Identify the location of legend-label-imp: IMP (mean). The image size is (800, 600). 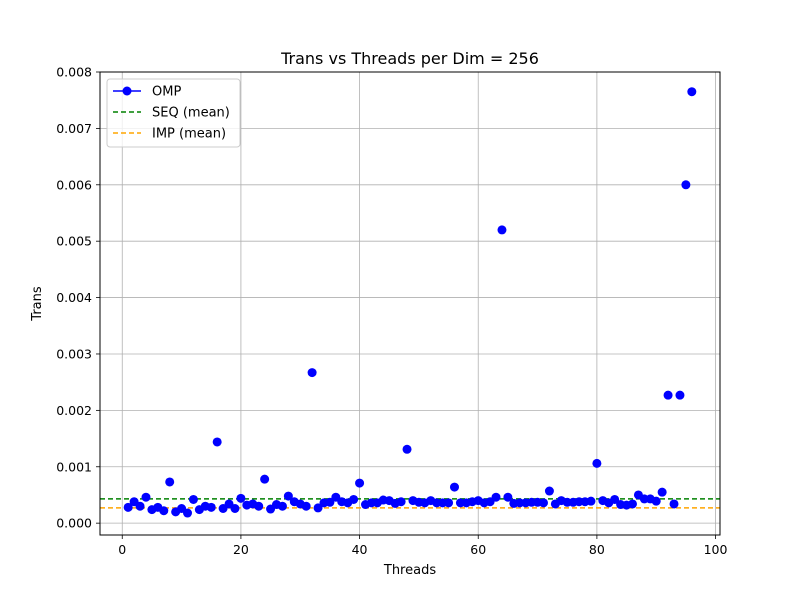
(189, 134).